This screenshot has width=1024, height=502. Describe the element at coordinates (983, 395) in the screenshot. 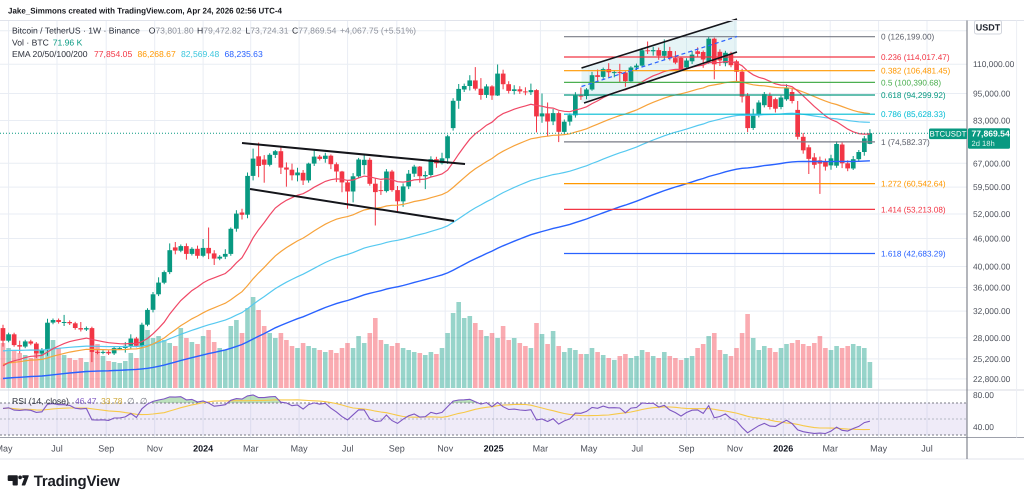

I see `svg-text: 80.00` at that location.